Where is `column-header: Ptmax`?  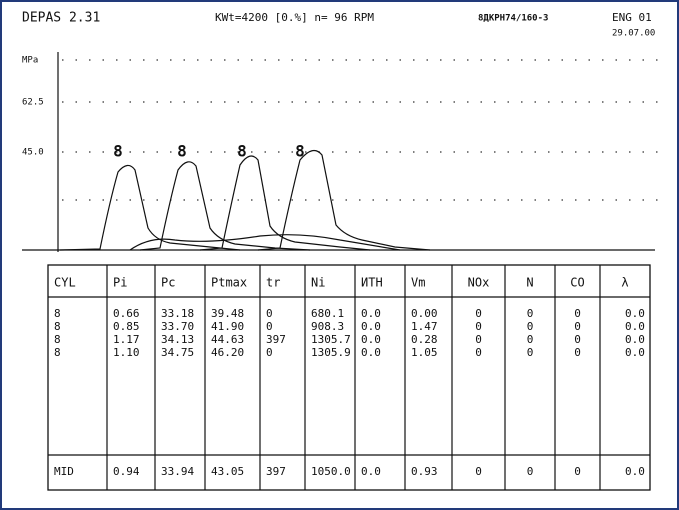 column-header: Ptmax is located at coordinates (229, 283).